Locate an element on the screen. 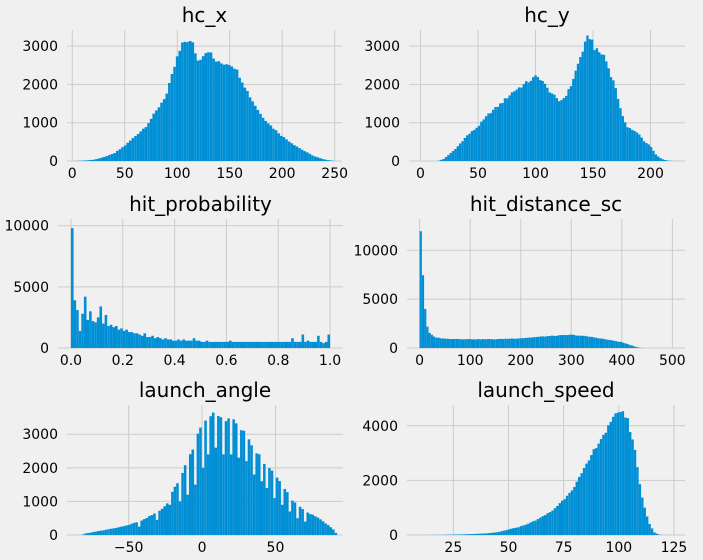 This screenshot has height=560, width=703. x-tick-label: 250 is located at coordinates (334, 174).